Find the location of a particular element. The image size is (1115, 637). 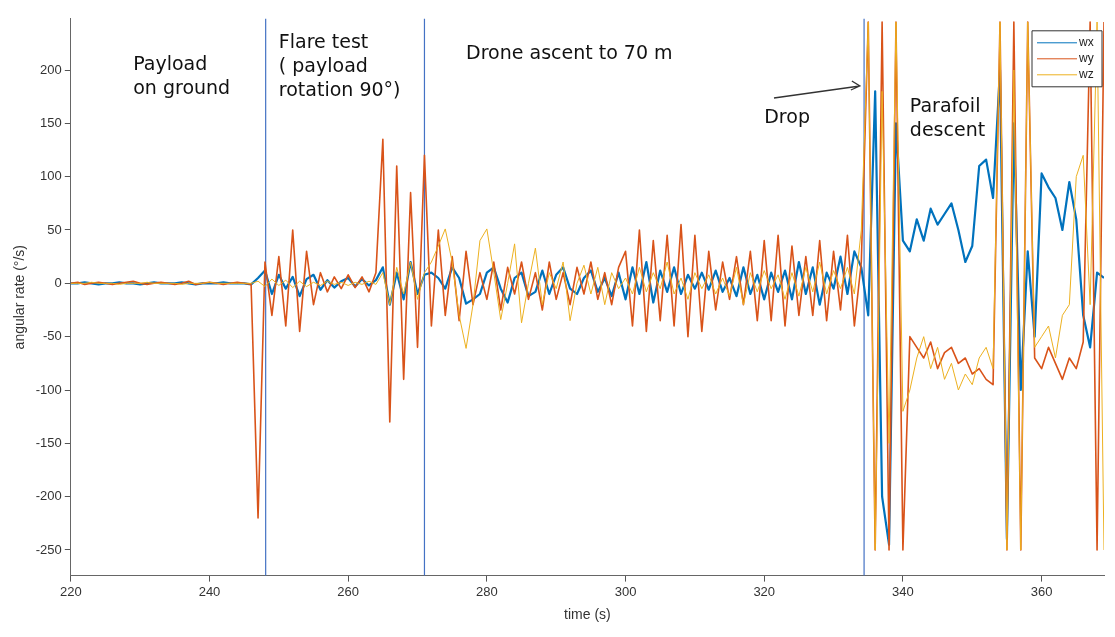

y-tick-label: 100 is located at coordinates (51, 176).